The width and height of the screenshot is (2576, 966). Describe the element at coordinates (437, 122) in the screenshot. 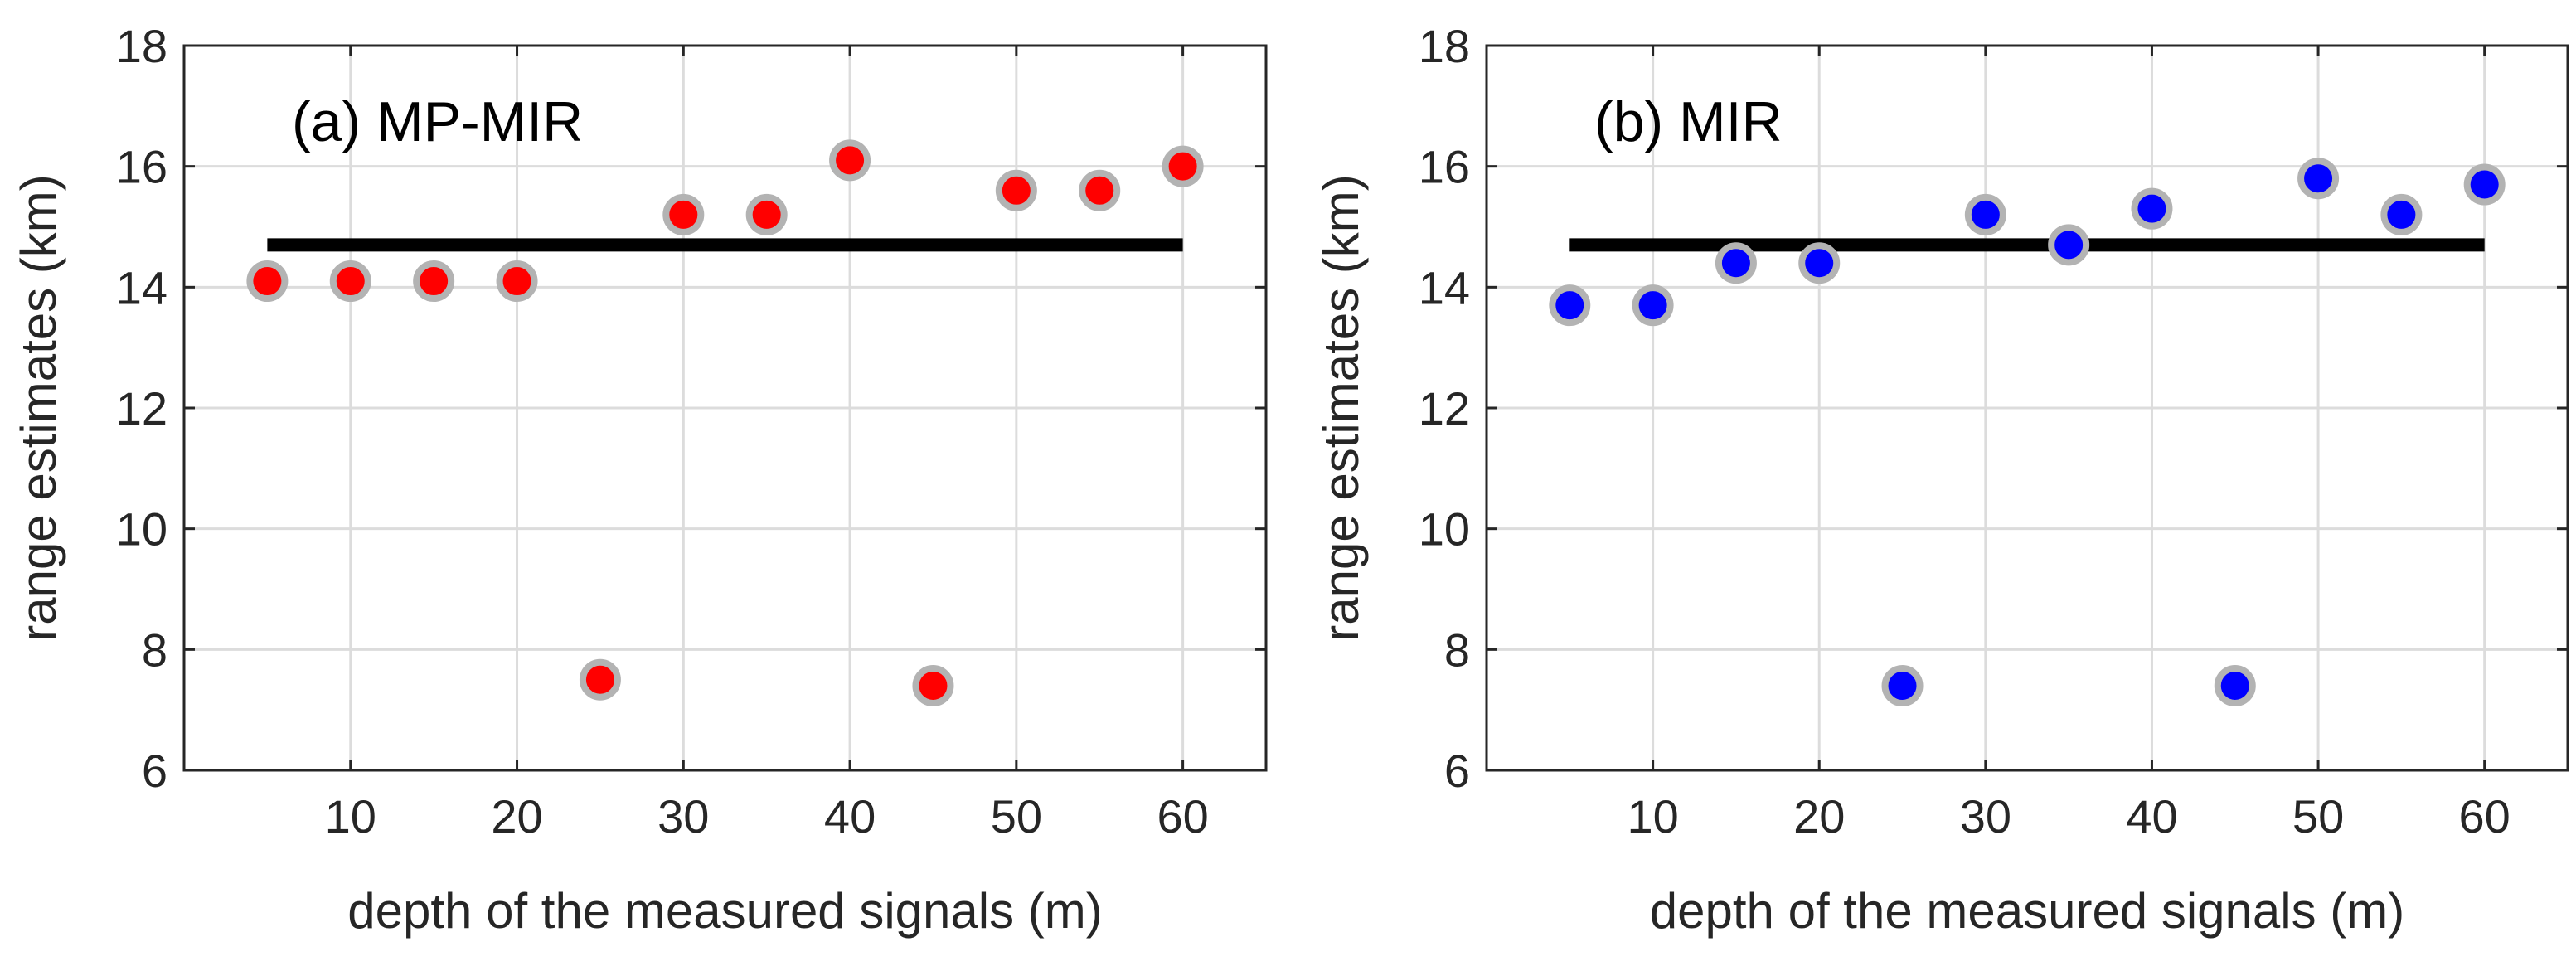

I see `panel-title: (a) MP-MIR` at that location.